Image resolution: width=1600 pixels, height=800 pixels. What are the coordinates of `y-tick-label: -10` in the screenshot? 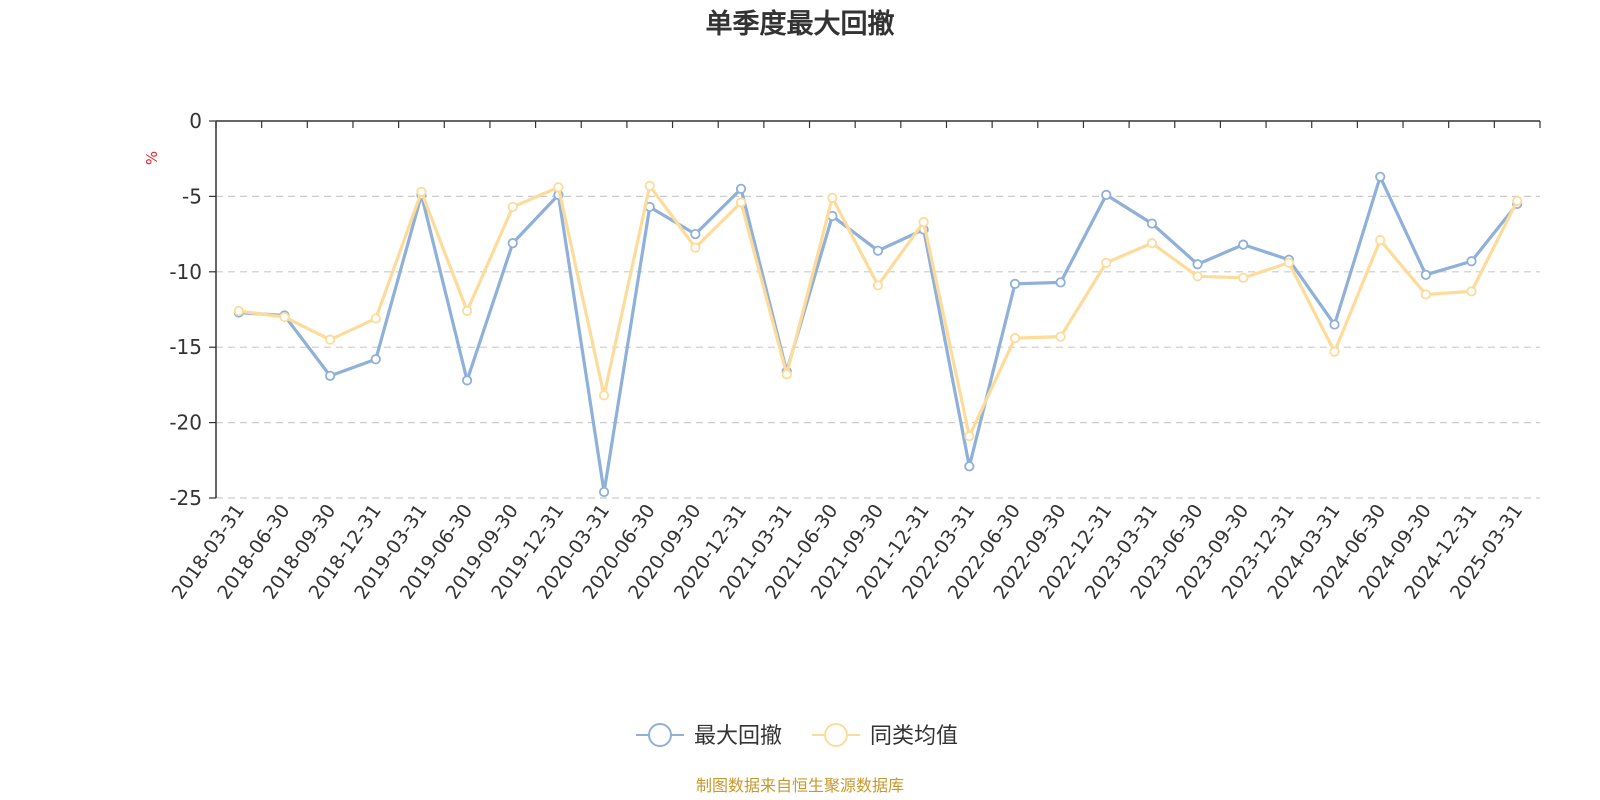 It's located at (185, 272).